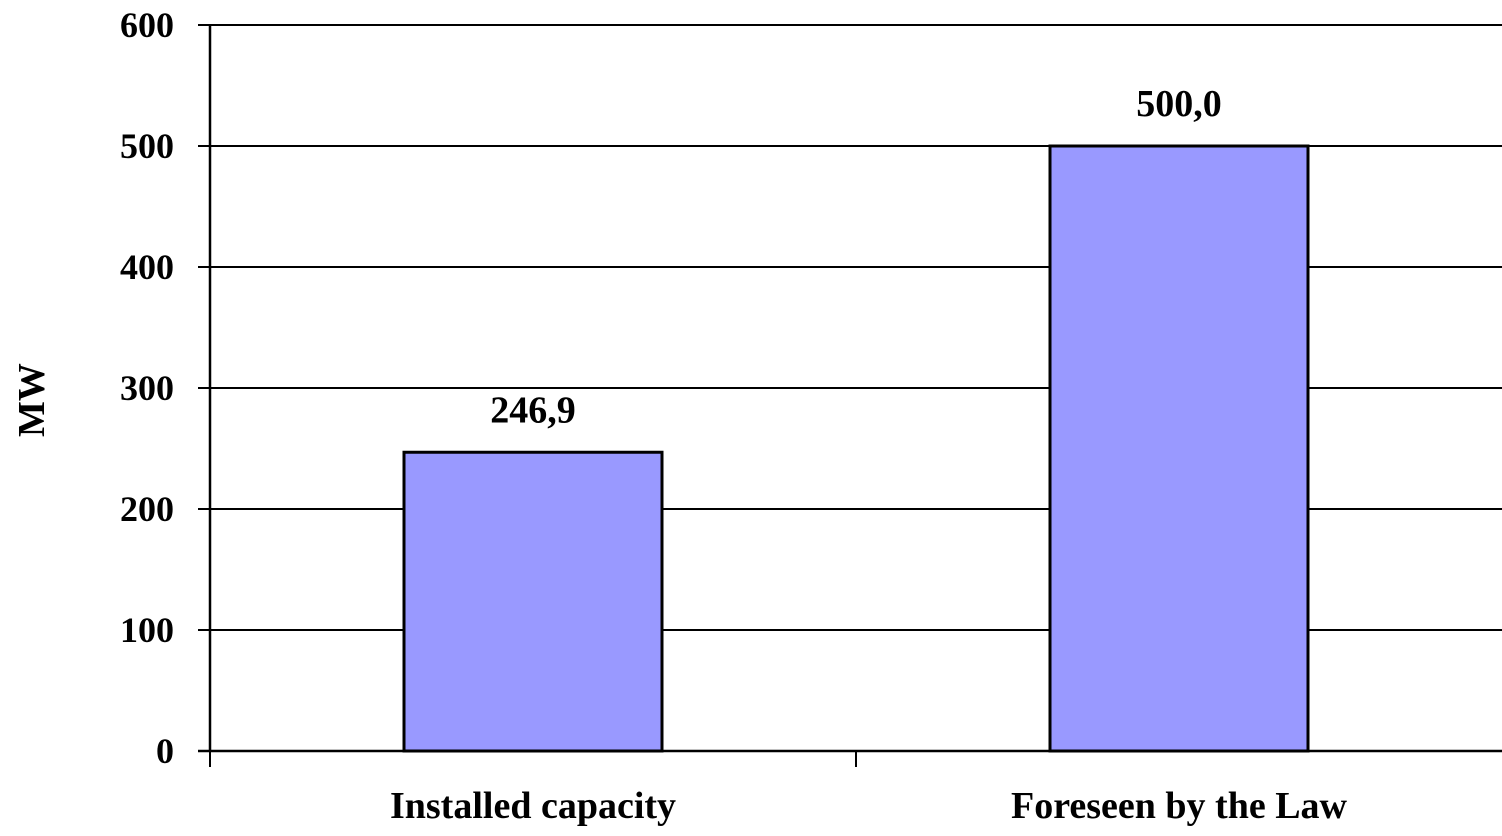 This screenshot has width=1502, height=836. What do you see at coordinates (533, 806) in the screenshot?
I see `x-tick-label: Installed capacity` at bounding box center [533, 806].